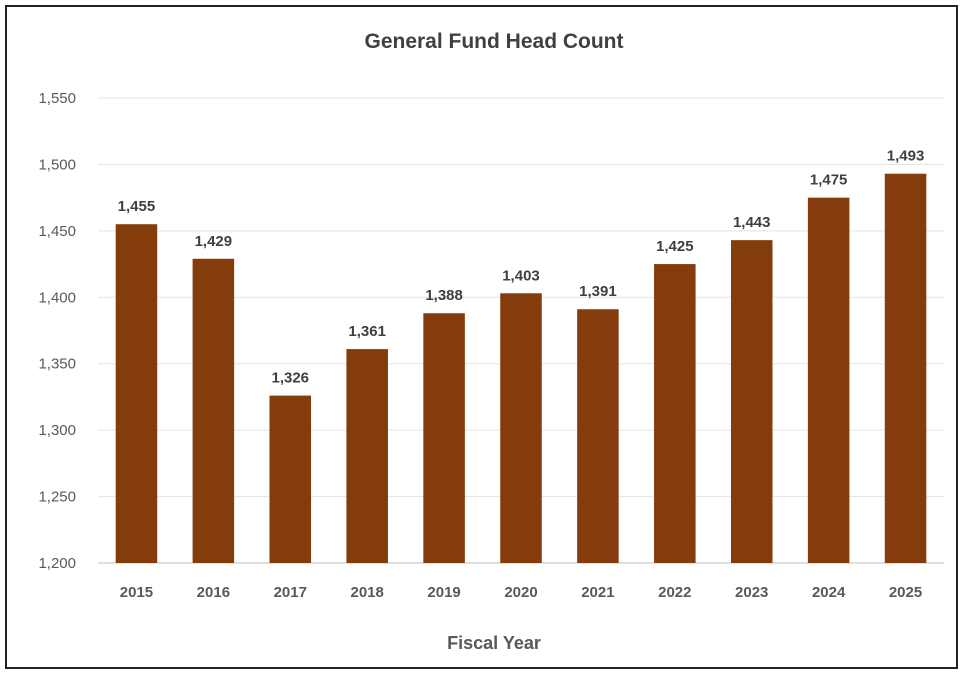 This screenshot has height=677, width=967. What do you see at coordinates (828, 380) in the screenshot?
I see `bar-2024` at bounding box center [828, 380].